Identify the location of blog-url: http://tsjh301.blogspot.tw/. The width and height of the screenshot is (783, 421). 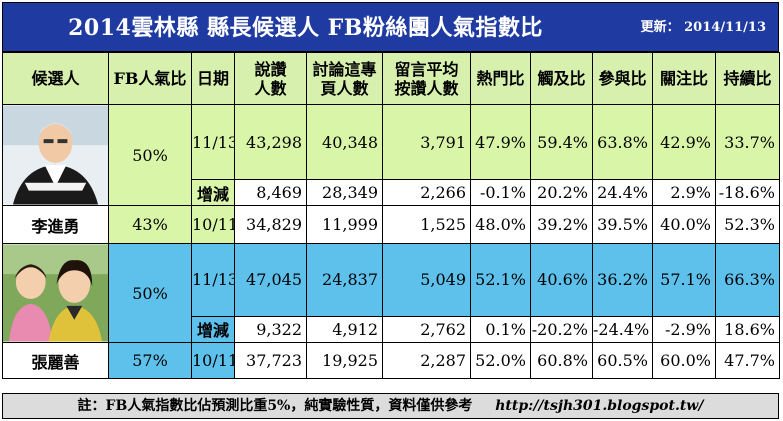
(599, 406).